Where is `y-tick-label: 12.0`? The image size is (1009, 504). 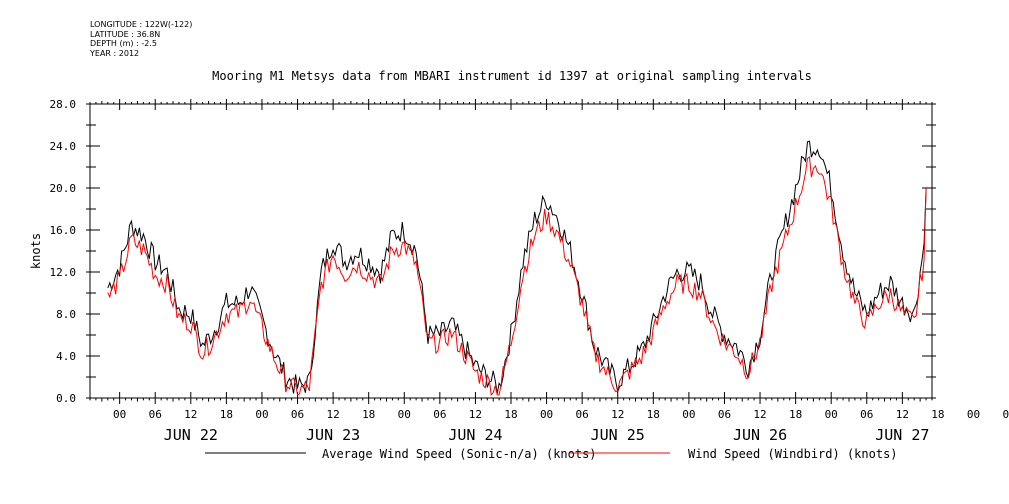 y-tick-label: 12.0 is located at coordinates (63, 272).